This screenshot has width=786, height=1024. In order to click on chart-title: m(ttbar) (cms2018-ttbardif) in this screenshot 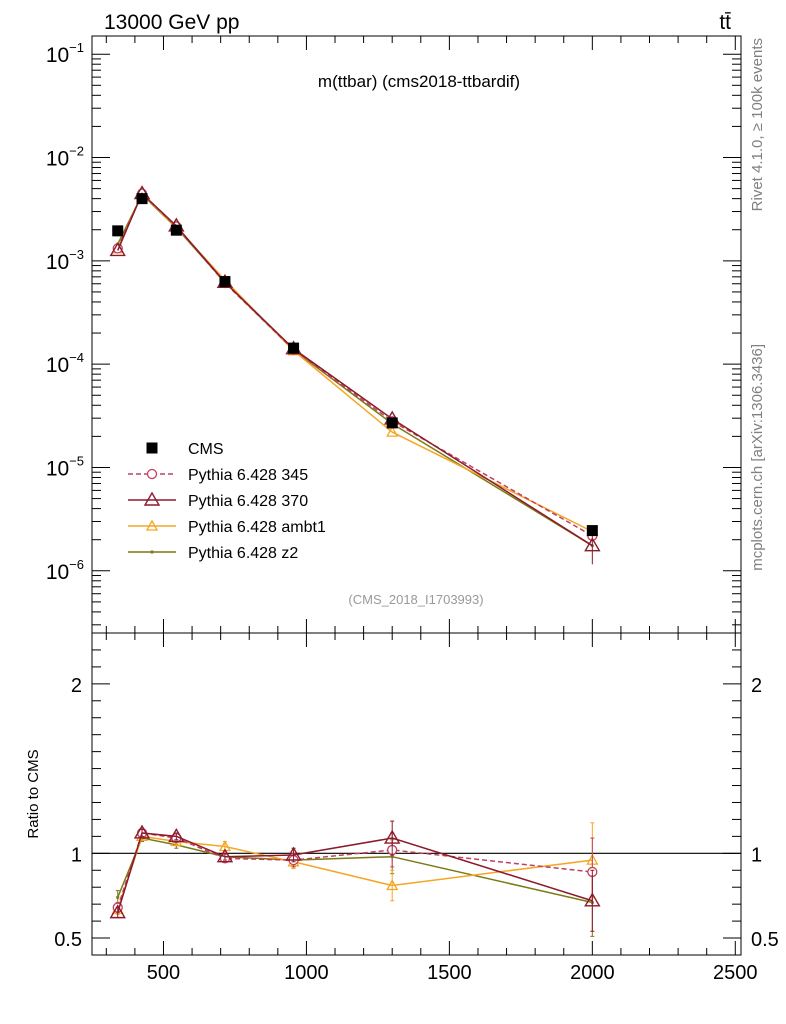, I will do `click(419, 81)`.